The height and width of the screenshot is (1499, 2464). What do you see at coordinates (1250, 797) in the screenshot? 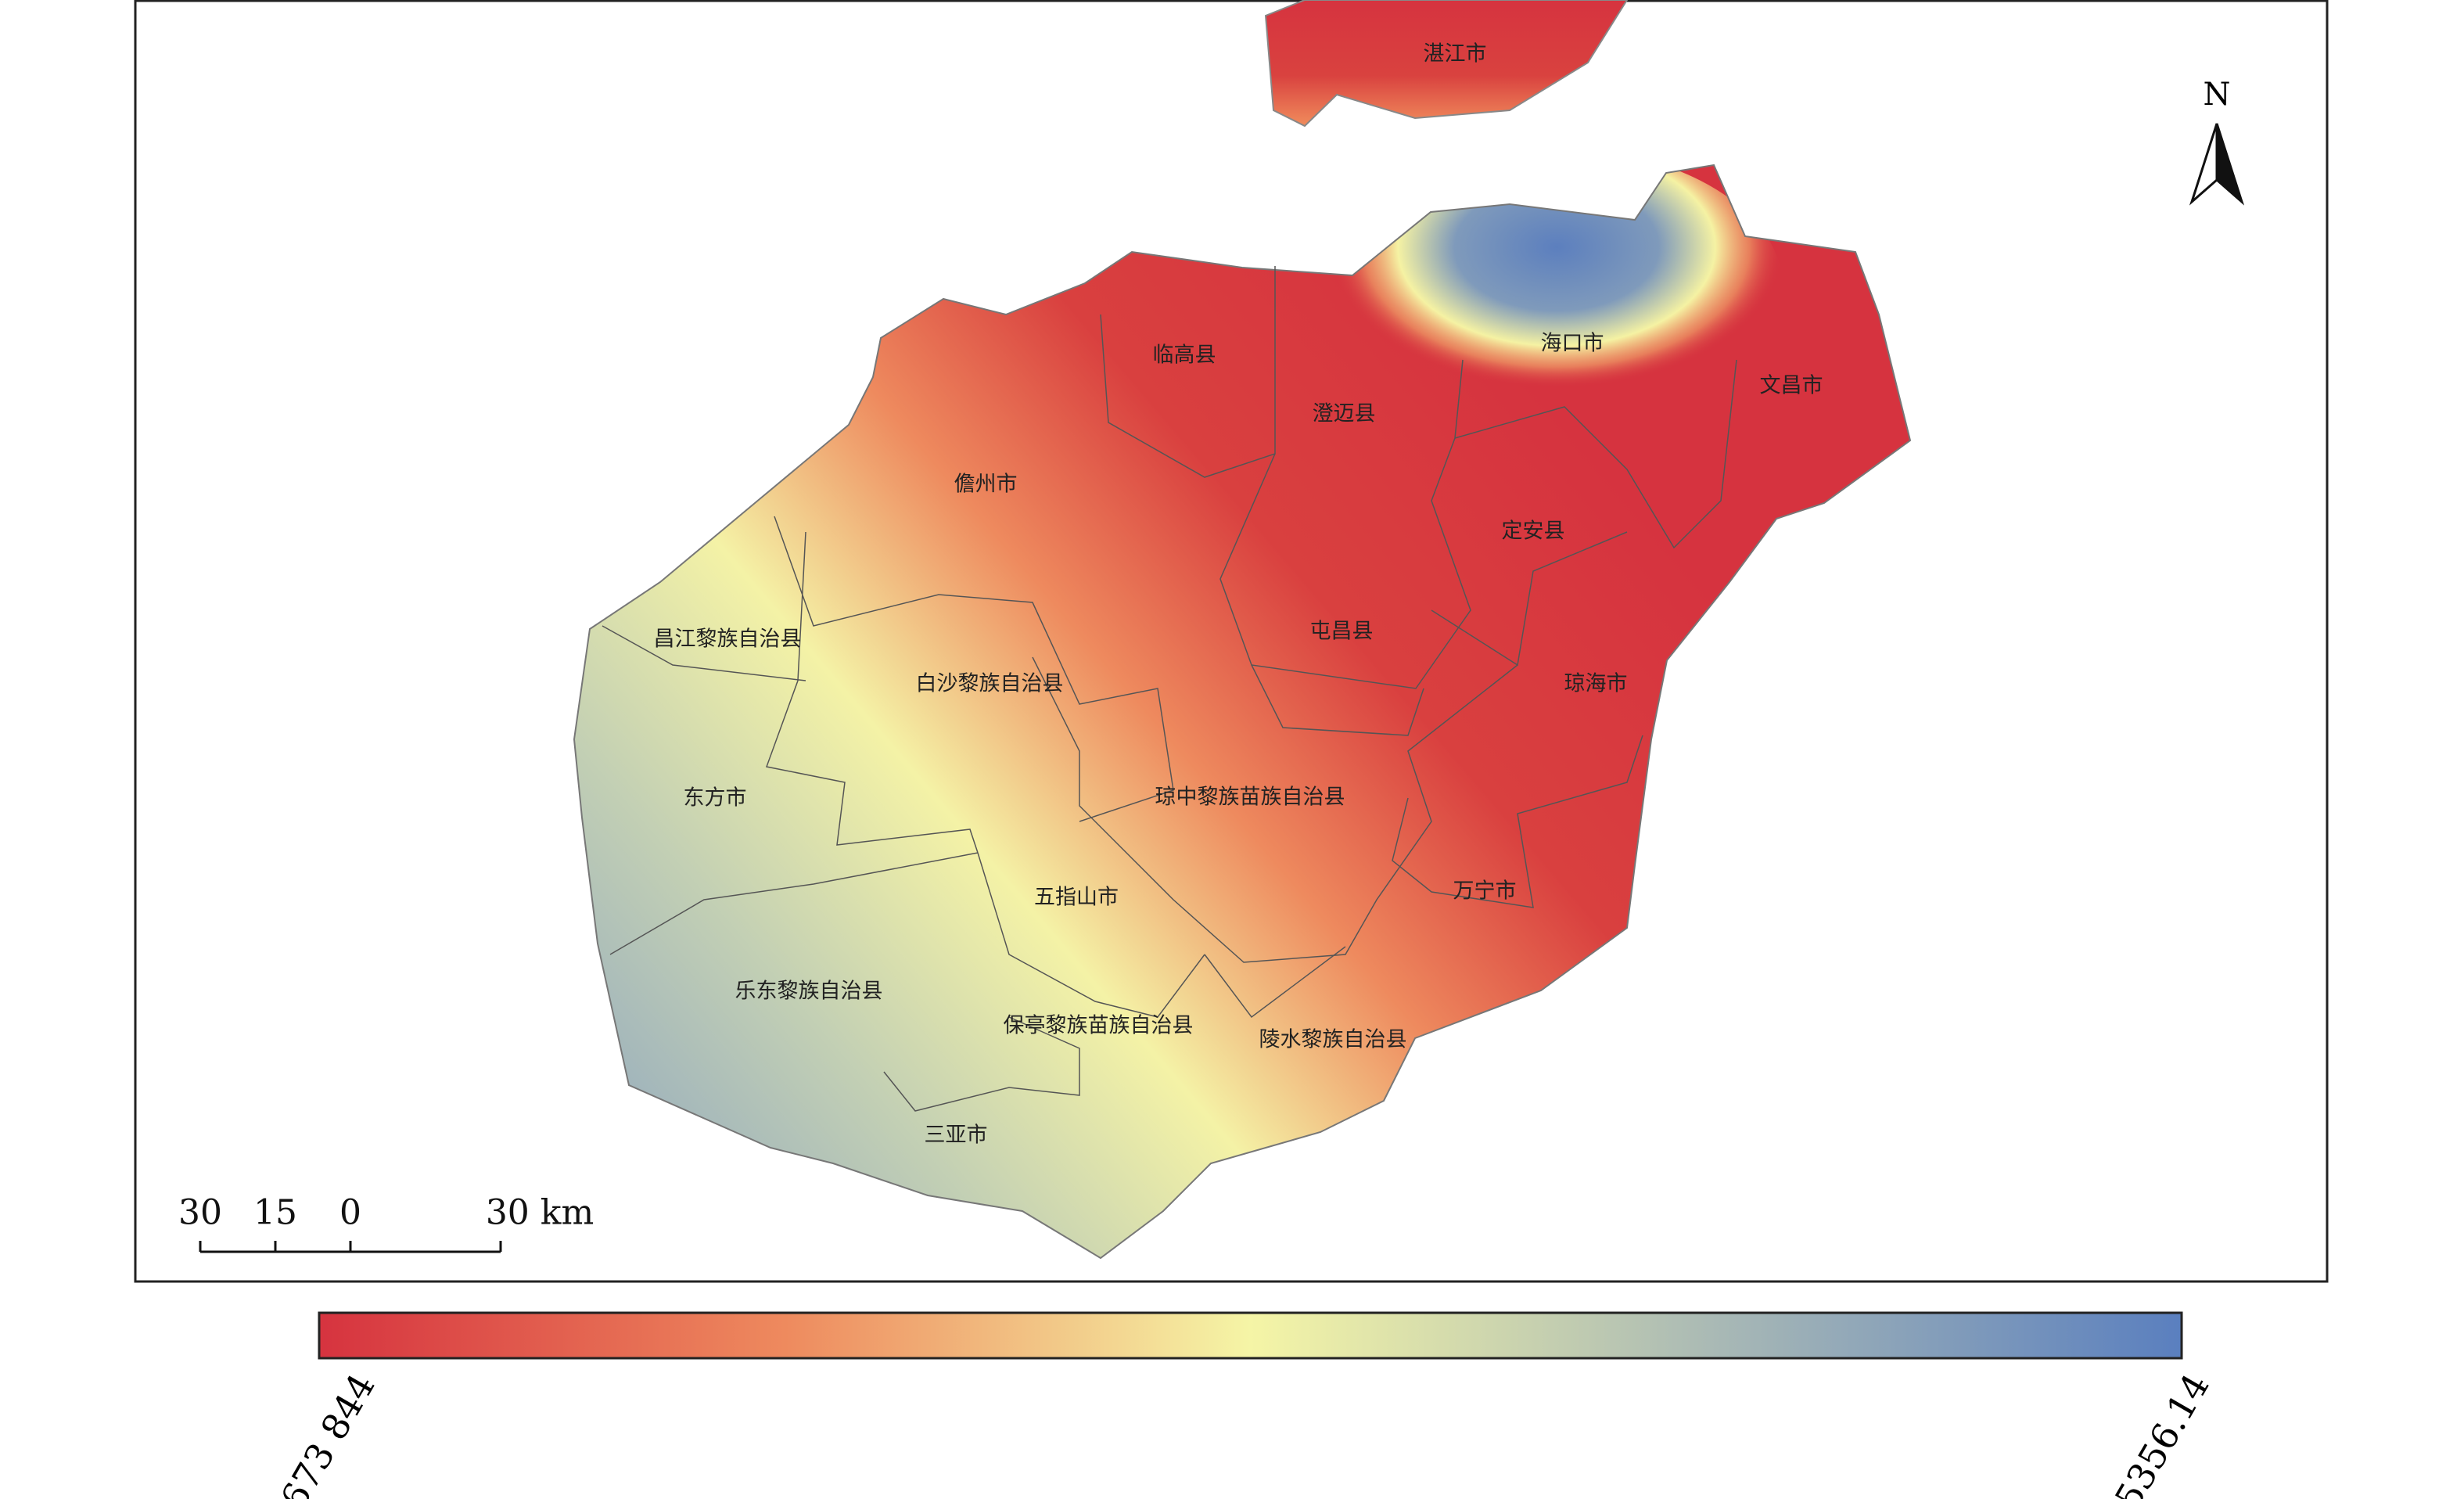
I see `region-label: 琼中黎族苗族自治县` at bounding box center [1250, 797].